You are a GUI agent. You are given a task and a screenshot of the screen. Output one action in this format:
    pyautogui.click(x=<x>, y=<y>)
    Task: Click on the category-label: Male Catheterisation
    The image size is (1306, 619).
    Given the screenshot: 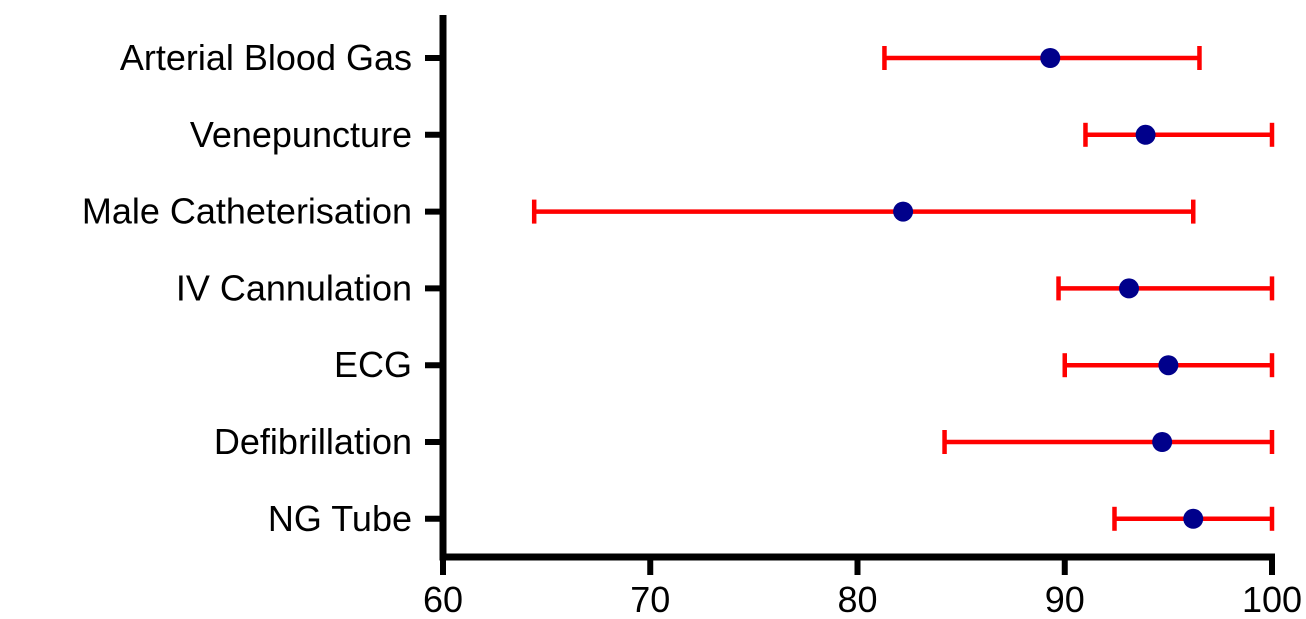 What is the action you would take?
    pyautogui.click(x=247, y=211)
    